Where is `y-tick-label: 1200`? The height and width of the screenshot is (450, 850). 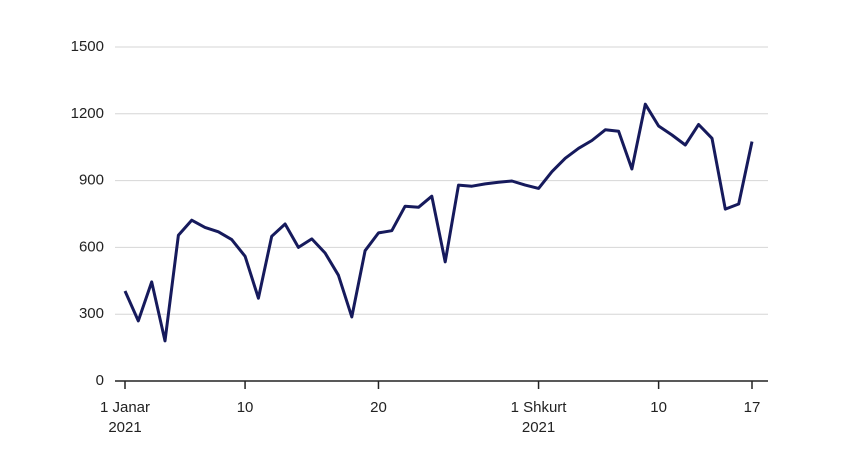
y-tick-label: 1200 is located at coordinates (87, 113).